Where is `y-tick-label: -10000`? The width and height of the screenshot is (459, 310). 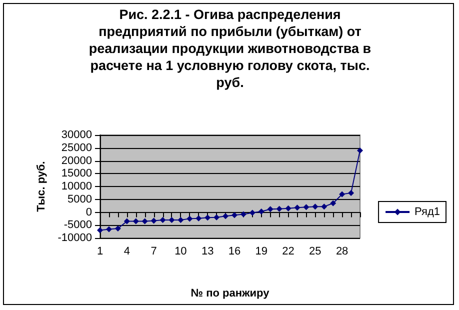 y-tick-label: -10000 is located at coordinates (75, 238).